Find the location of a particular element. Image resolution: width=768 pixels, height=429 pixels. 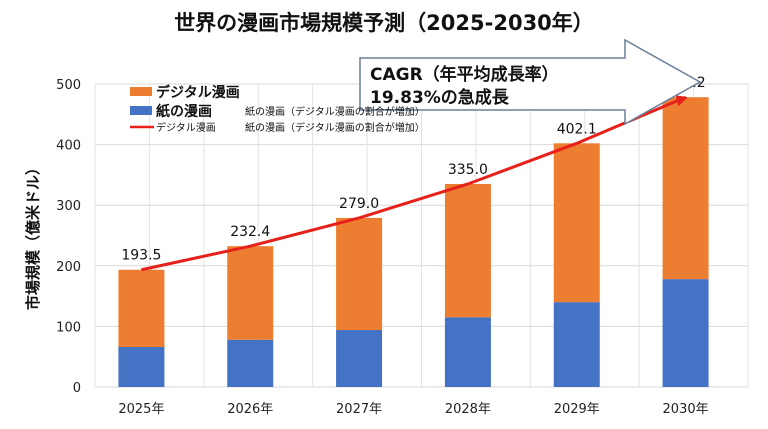

legend-swatch-digital is located at coordinates (141, 91).